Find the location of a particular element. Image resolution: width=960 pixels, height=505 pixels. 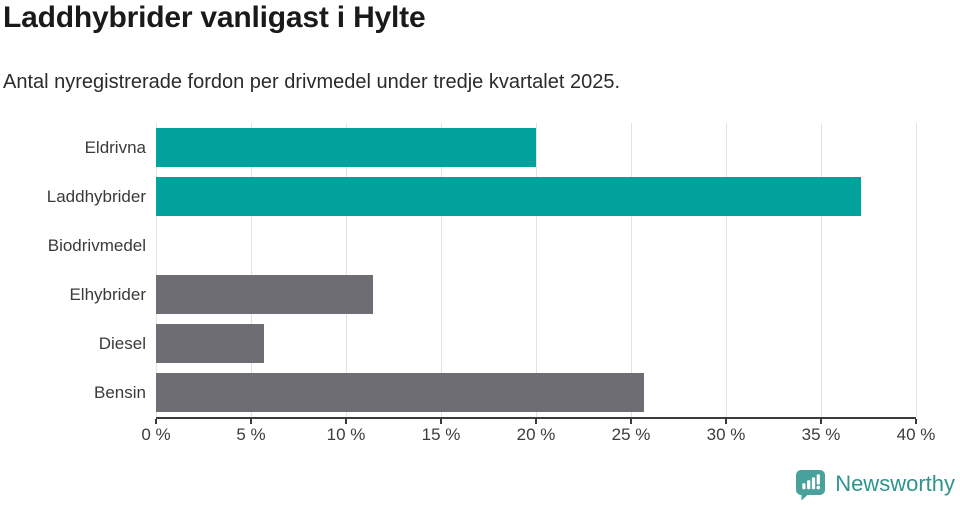

x-tick-label: 30 % is located at coordinates (726, 434).